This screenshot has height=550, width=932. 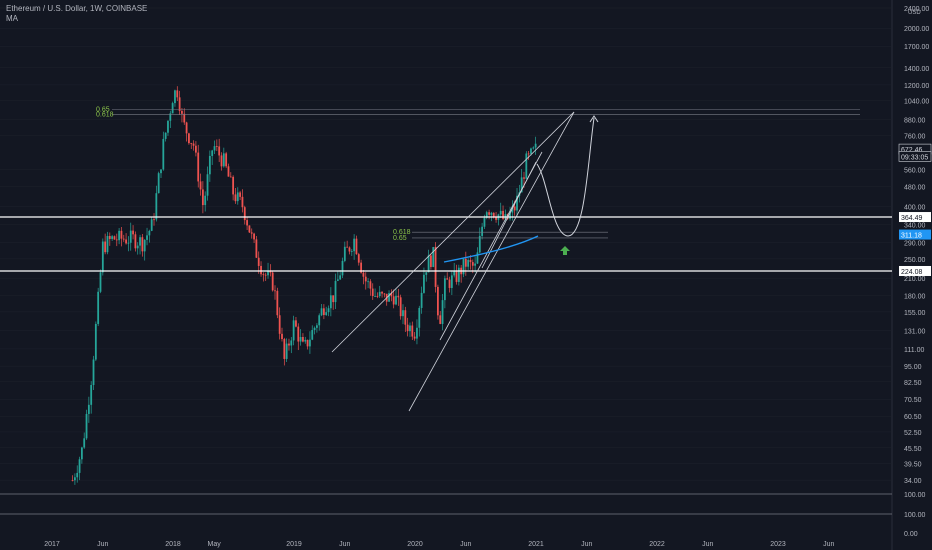 What do you see at coordinates (916, 102) in the screenshot?
I see `y-tick-label: 1040.00` at bounding box center [916, 102].